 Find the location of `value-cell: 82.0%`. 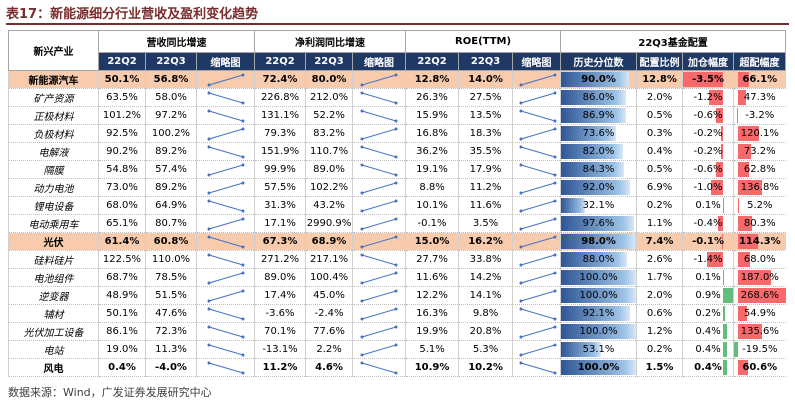

value-cell: 82.0% is located at coordinates (598, 151).